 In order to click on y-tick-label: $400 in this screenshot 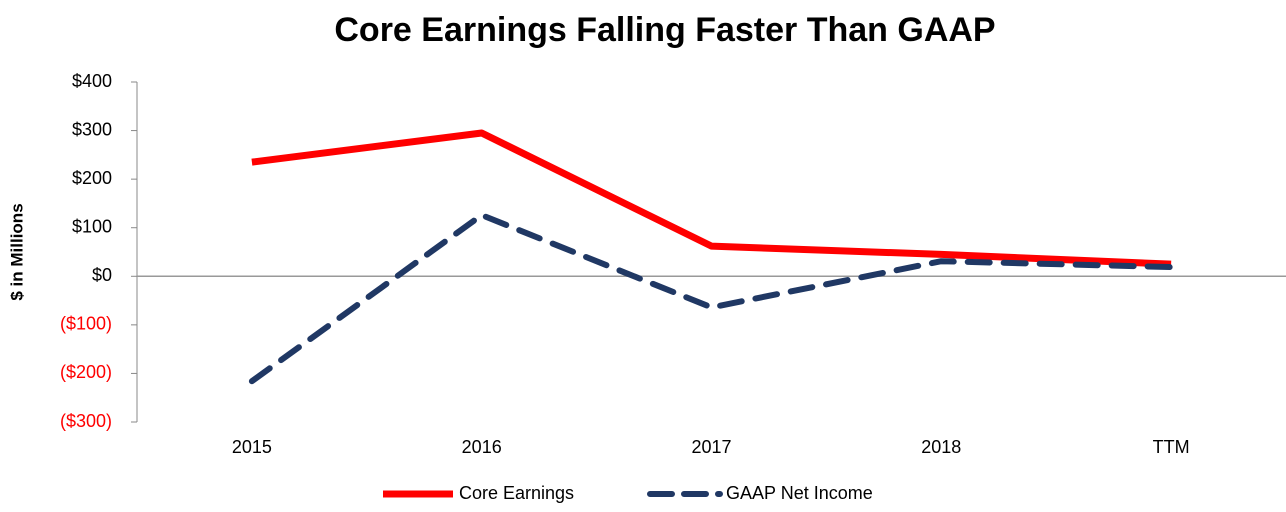, I will do `click(92, 81)`.